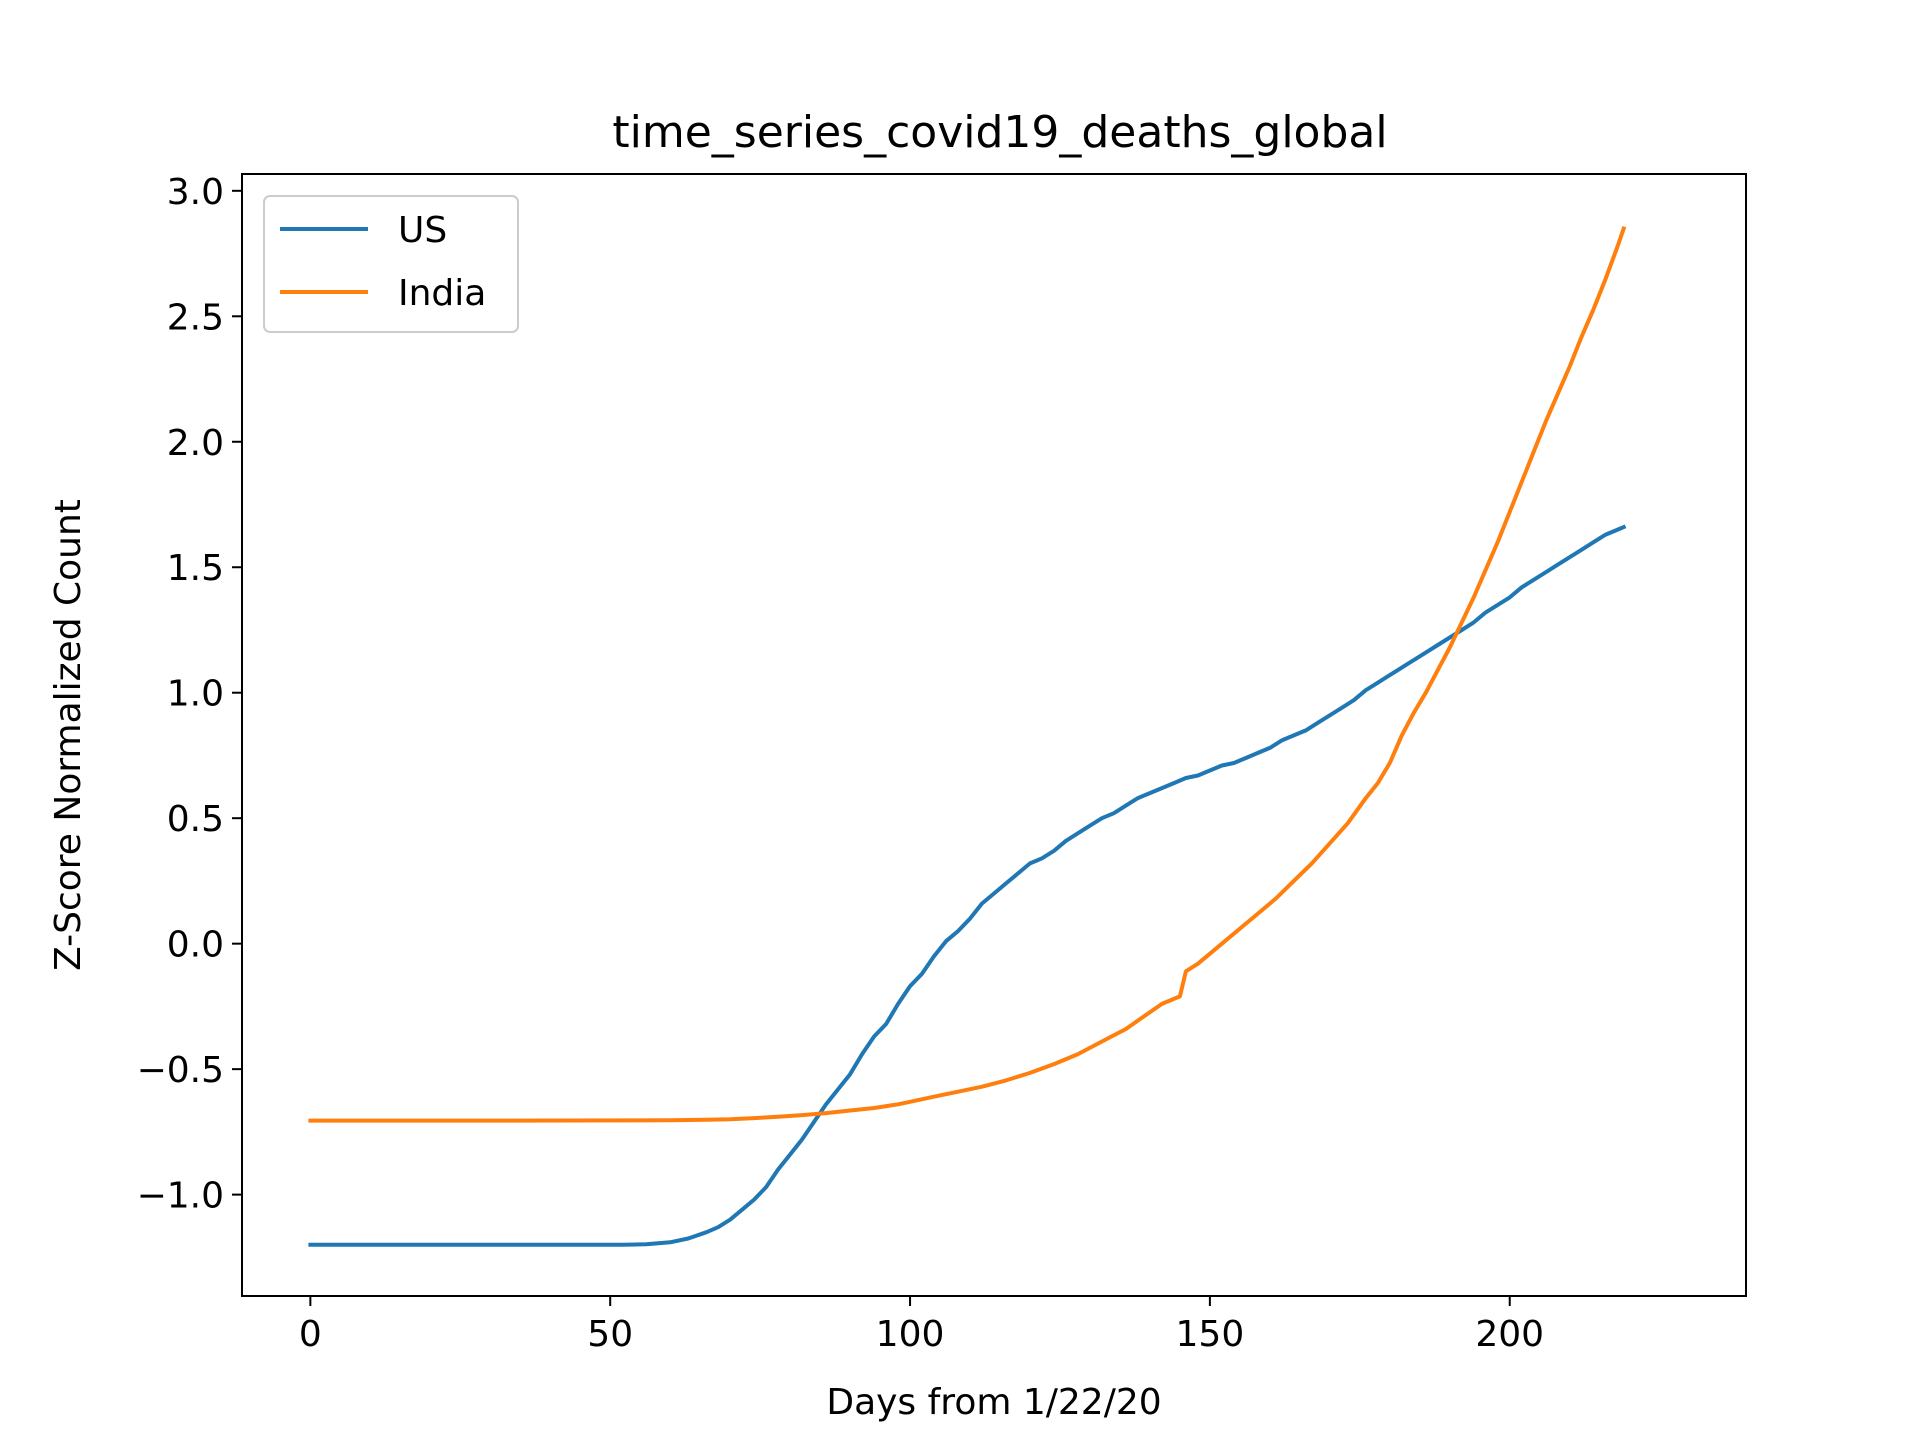 This screenshot has height=1440, width=1920. Describe the element at coordinates (195, 819) in the screenshot. I see `y-tick-label: 0.5` at that location.